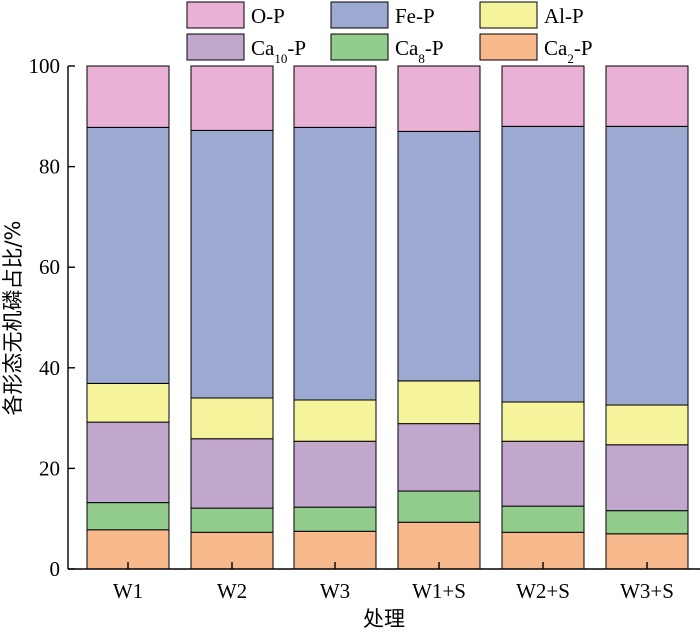  Describe the element at coordinates (647, 265) in the screenshot. I see `bar-w3-s-fe-p` at that location.